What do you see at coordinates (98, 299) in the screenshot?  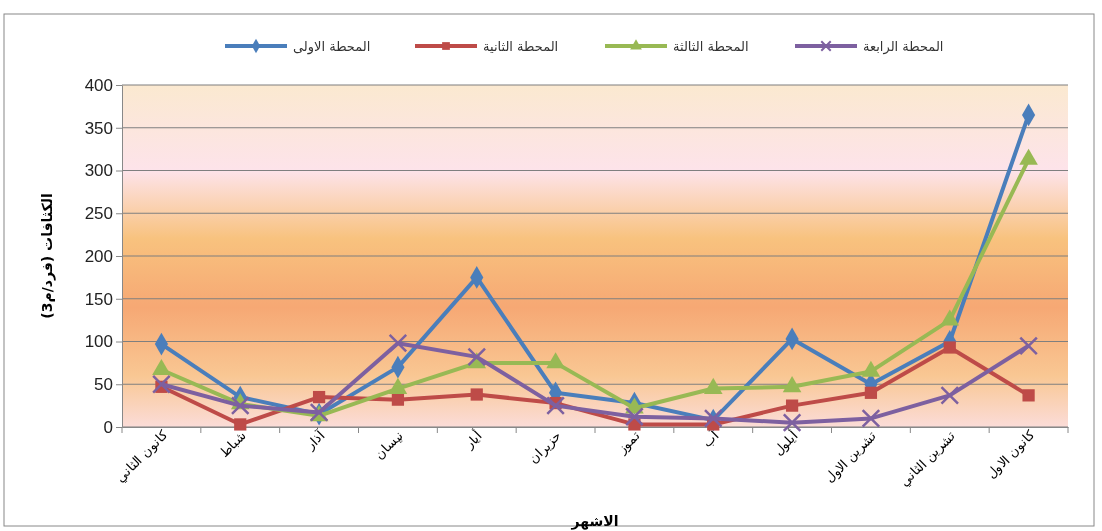 I see `y-tick-label: 150` at bounding box center [98, 299].